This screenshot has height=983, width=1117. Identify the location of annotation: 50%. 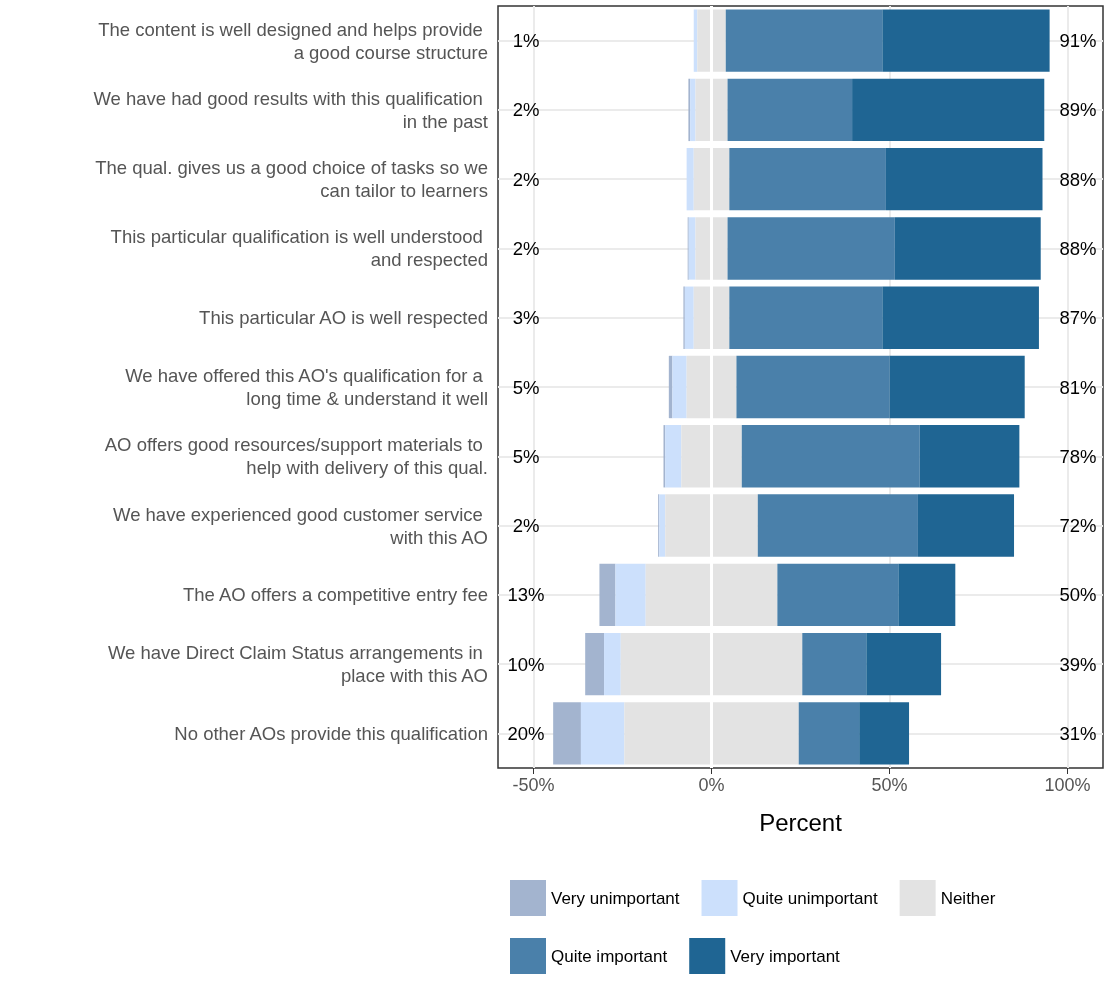
(1078, 595).